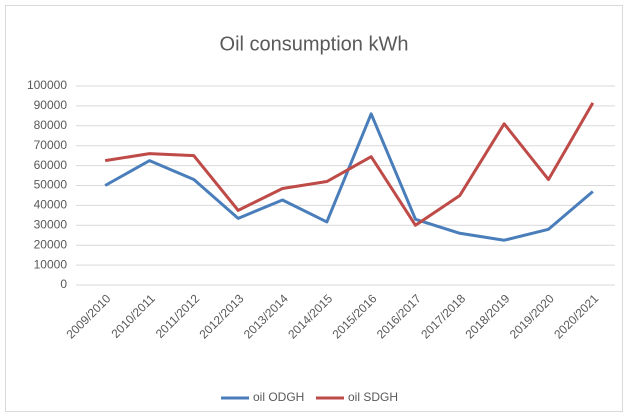  I want to click on y-tick-label: 90000, so click(51, 105).